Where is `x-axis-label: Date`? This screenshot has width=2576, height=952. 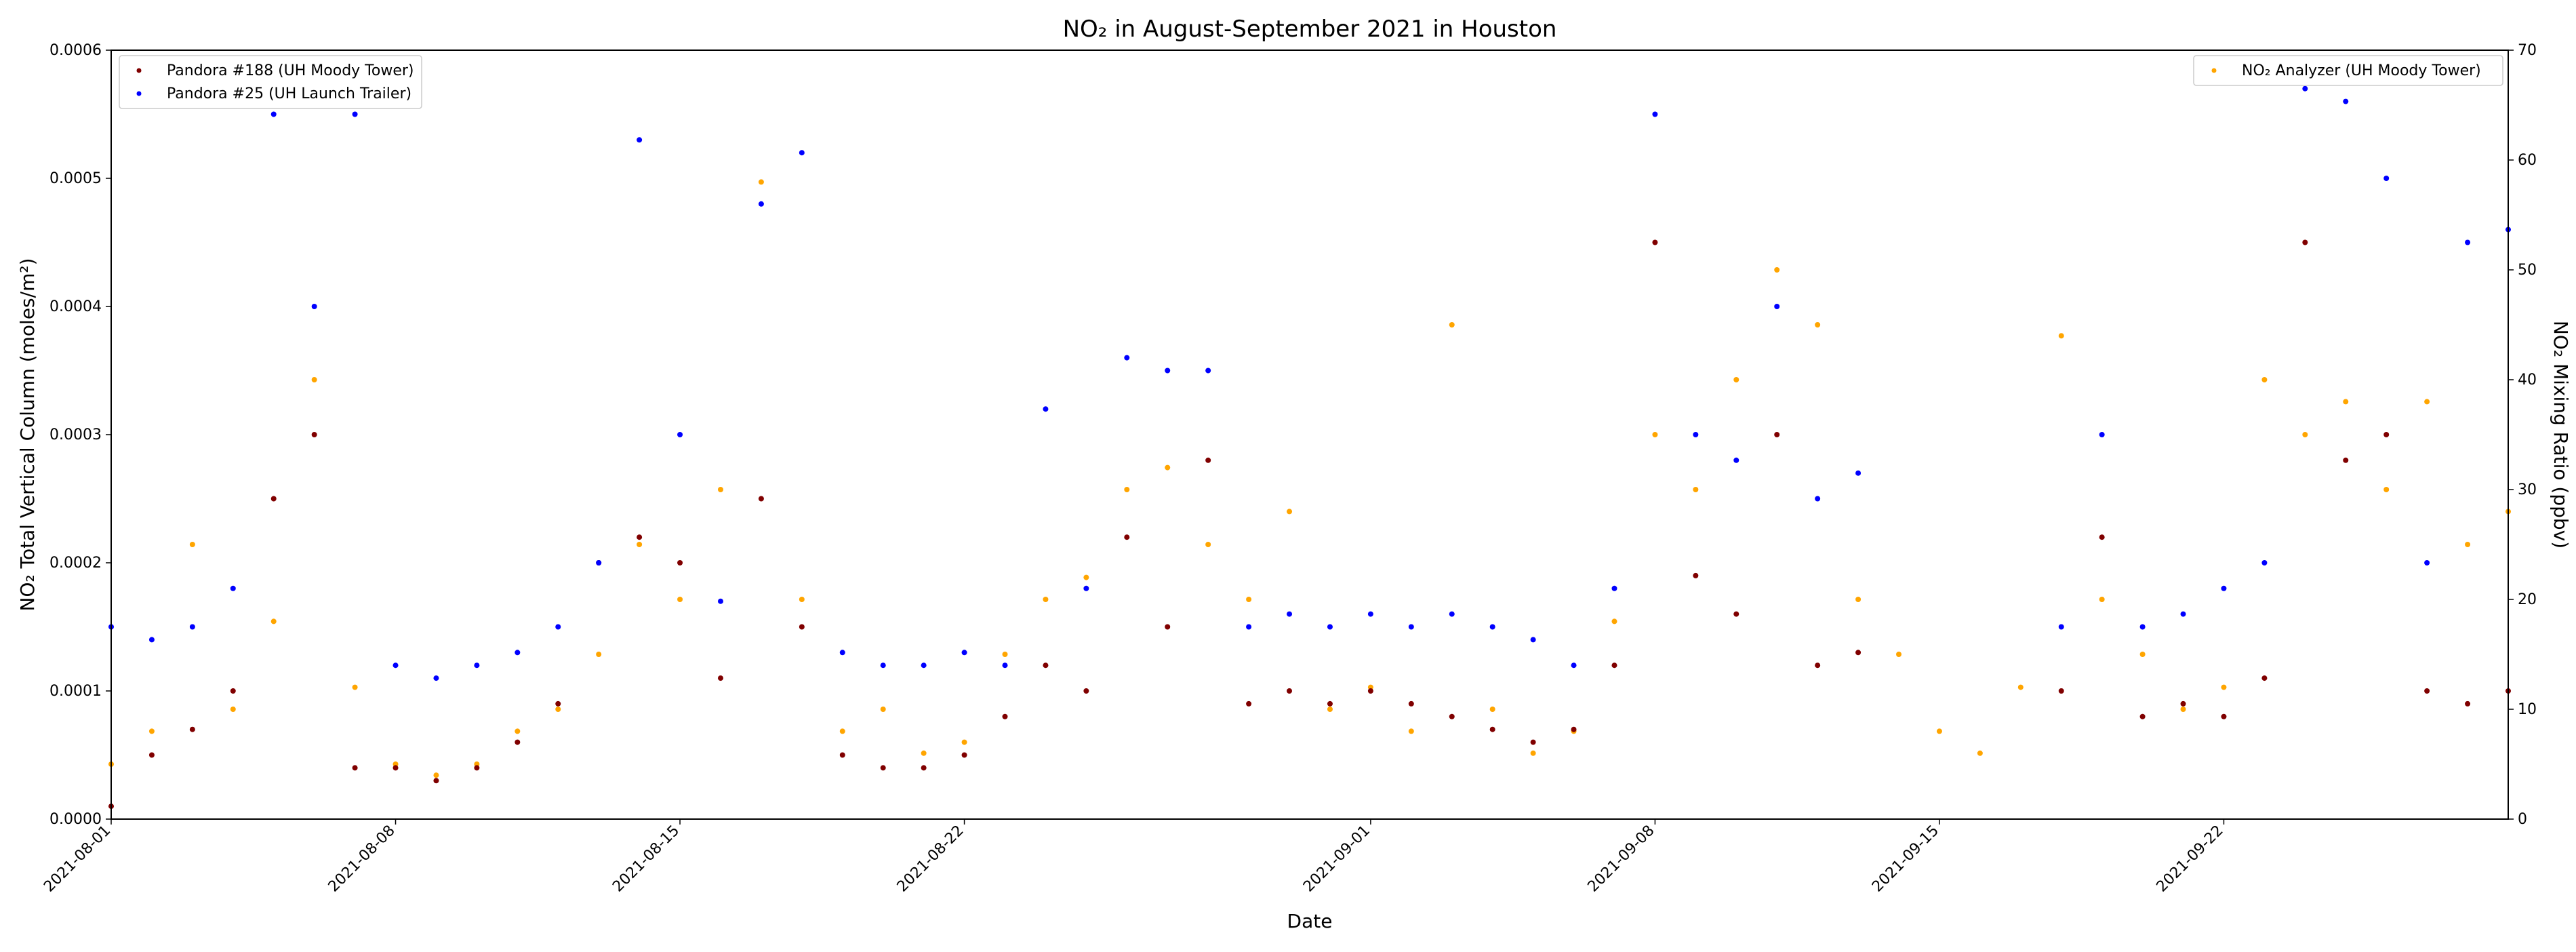
x-axis-label: Date is located at coordinates (1310, 921).